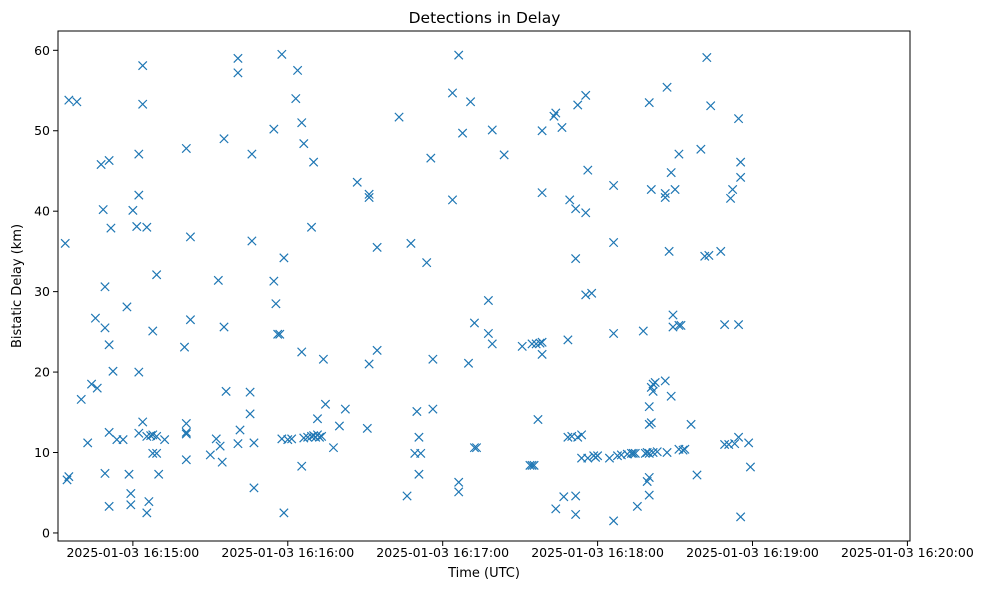 This screenshot has width=989, height=590. What do you see at coordinates (42, 291) in the screenshot?
I see `y-tick-label: 30` at bounding box center [42, 291].